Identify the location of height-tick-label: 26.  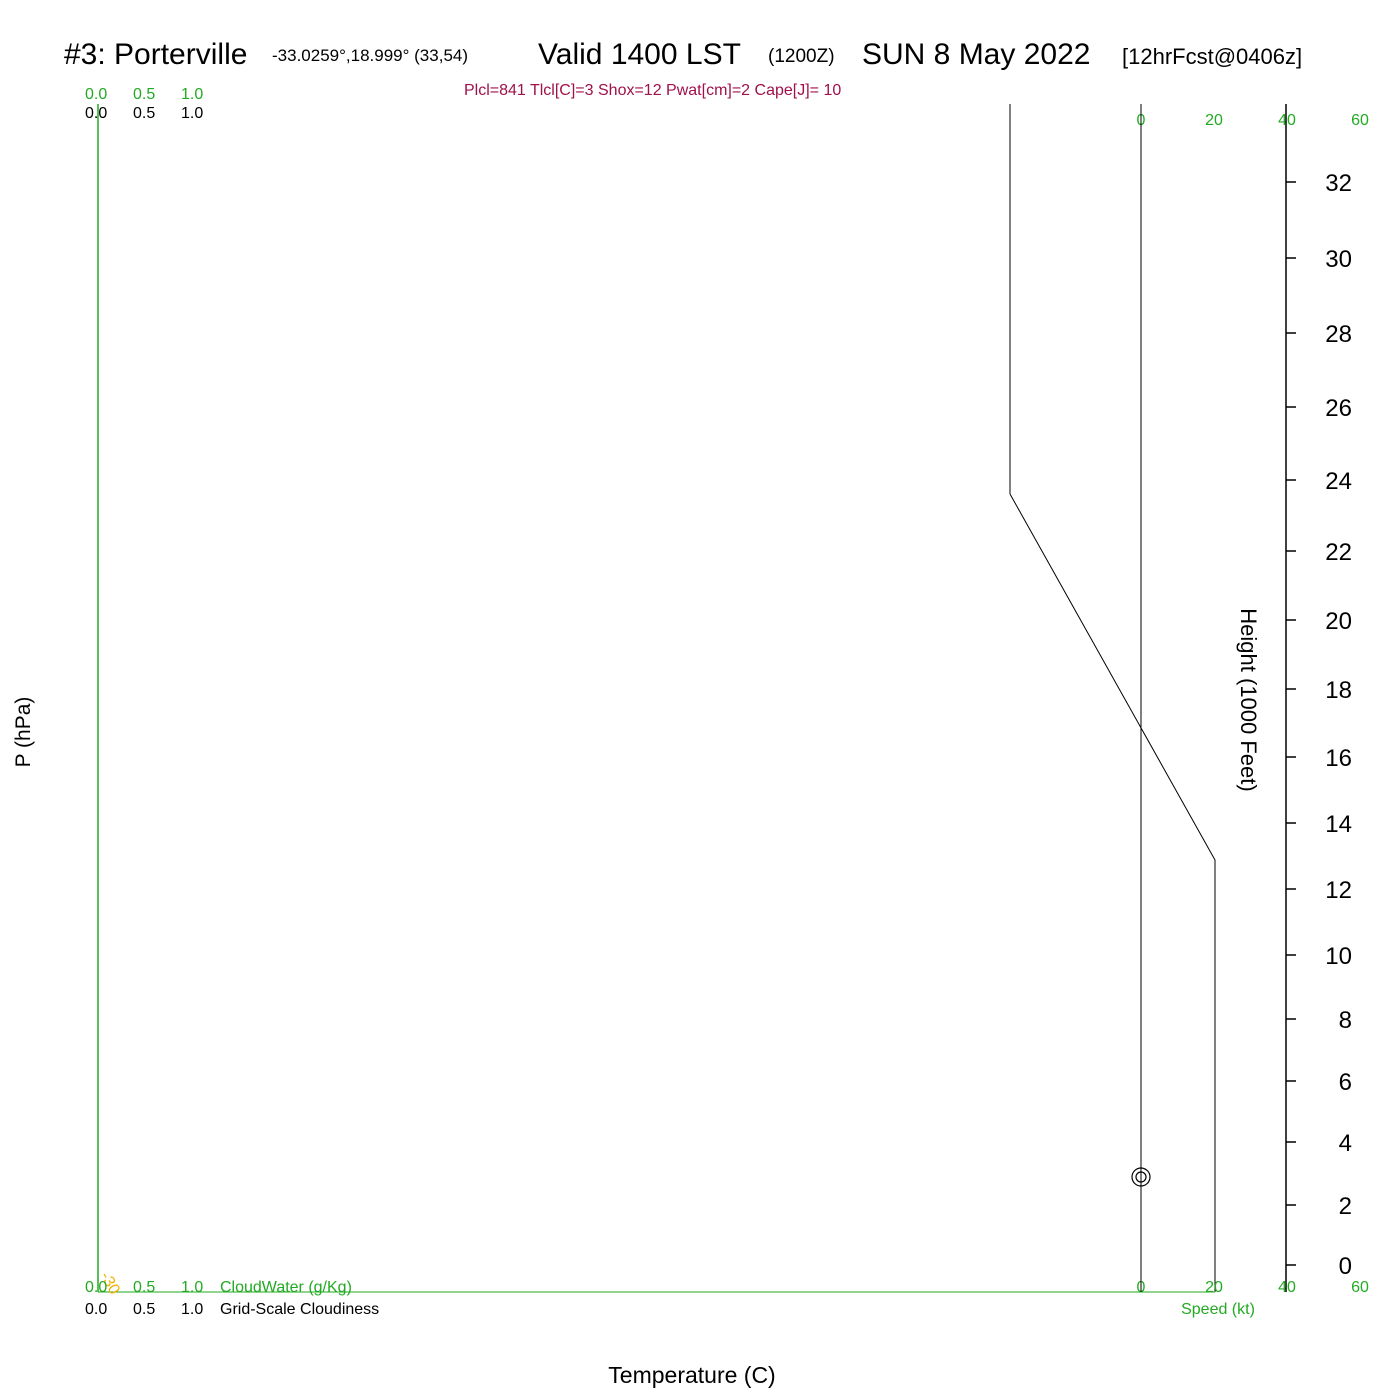
(1338, 408).